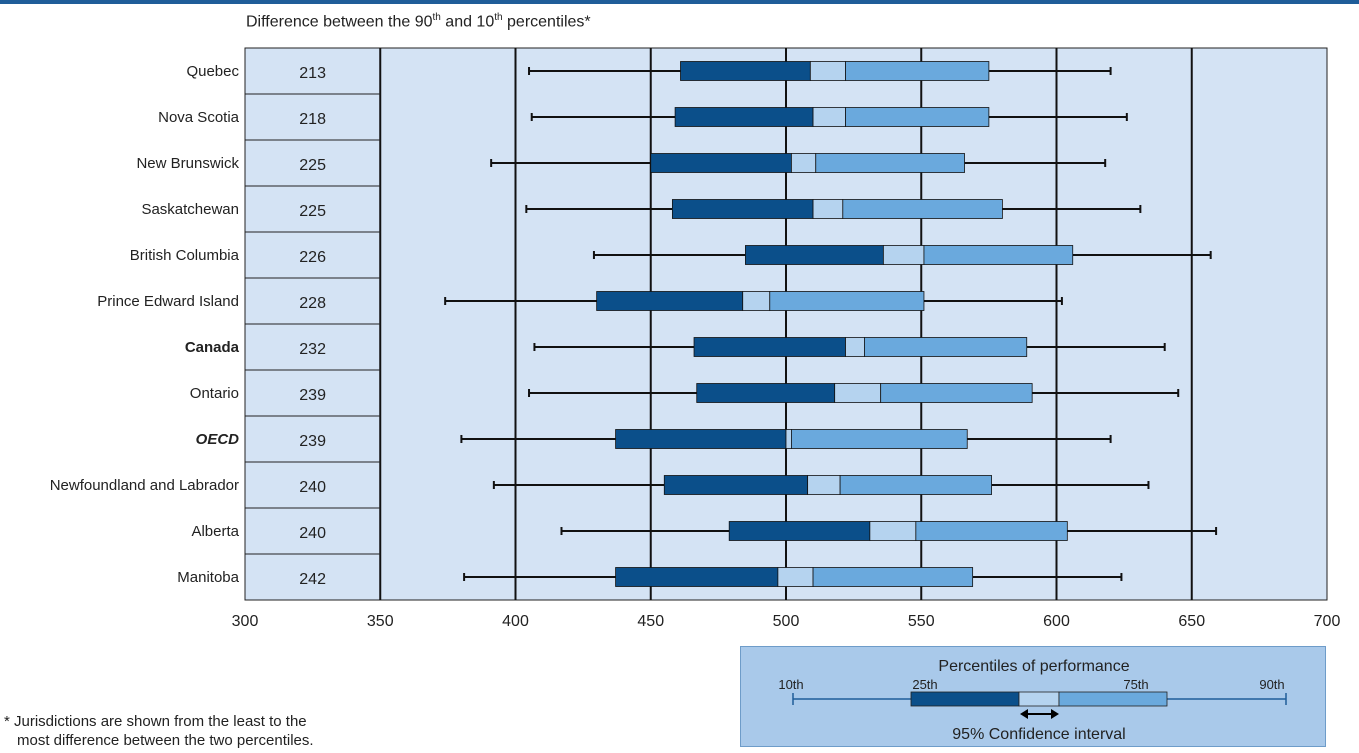 This screenshot has height=753, width=1359. What do you see at coordinates (212, 71) in the screenshot?
I see `row-label: Quebec` at bounding box center [212, 71].